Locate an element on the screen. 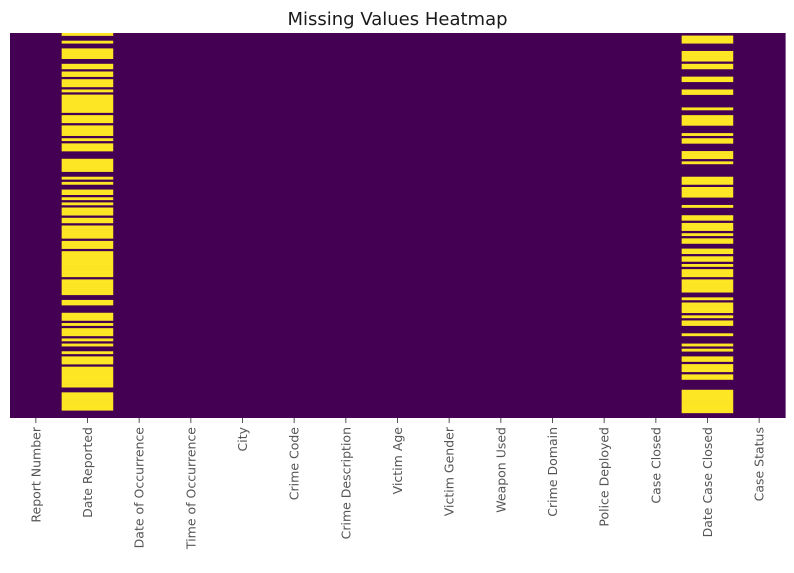 This screenshot has width=794, height=573. x-tick-label: Report Number is located at coordinates (35, 474).